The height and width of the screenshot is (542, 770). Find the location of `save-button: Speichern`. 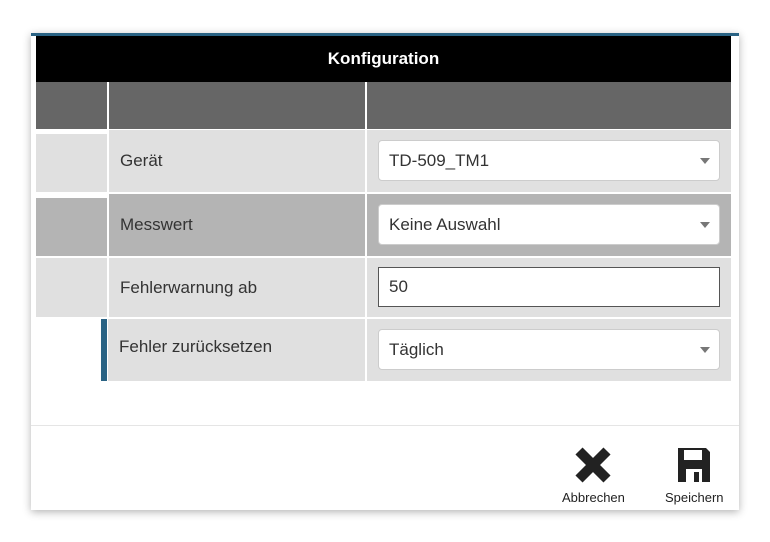

save-button: Speichern is located at coordinates (694, 475).